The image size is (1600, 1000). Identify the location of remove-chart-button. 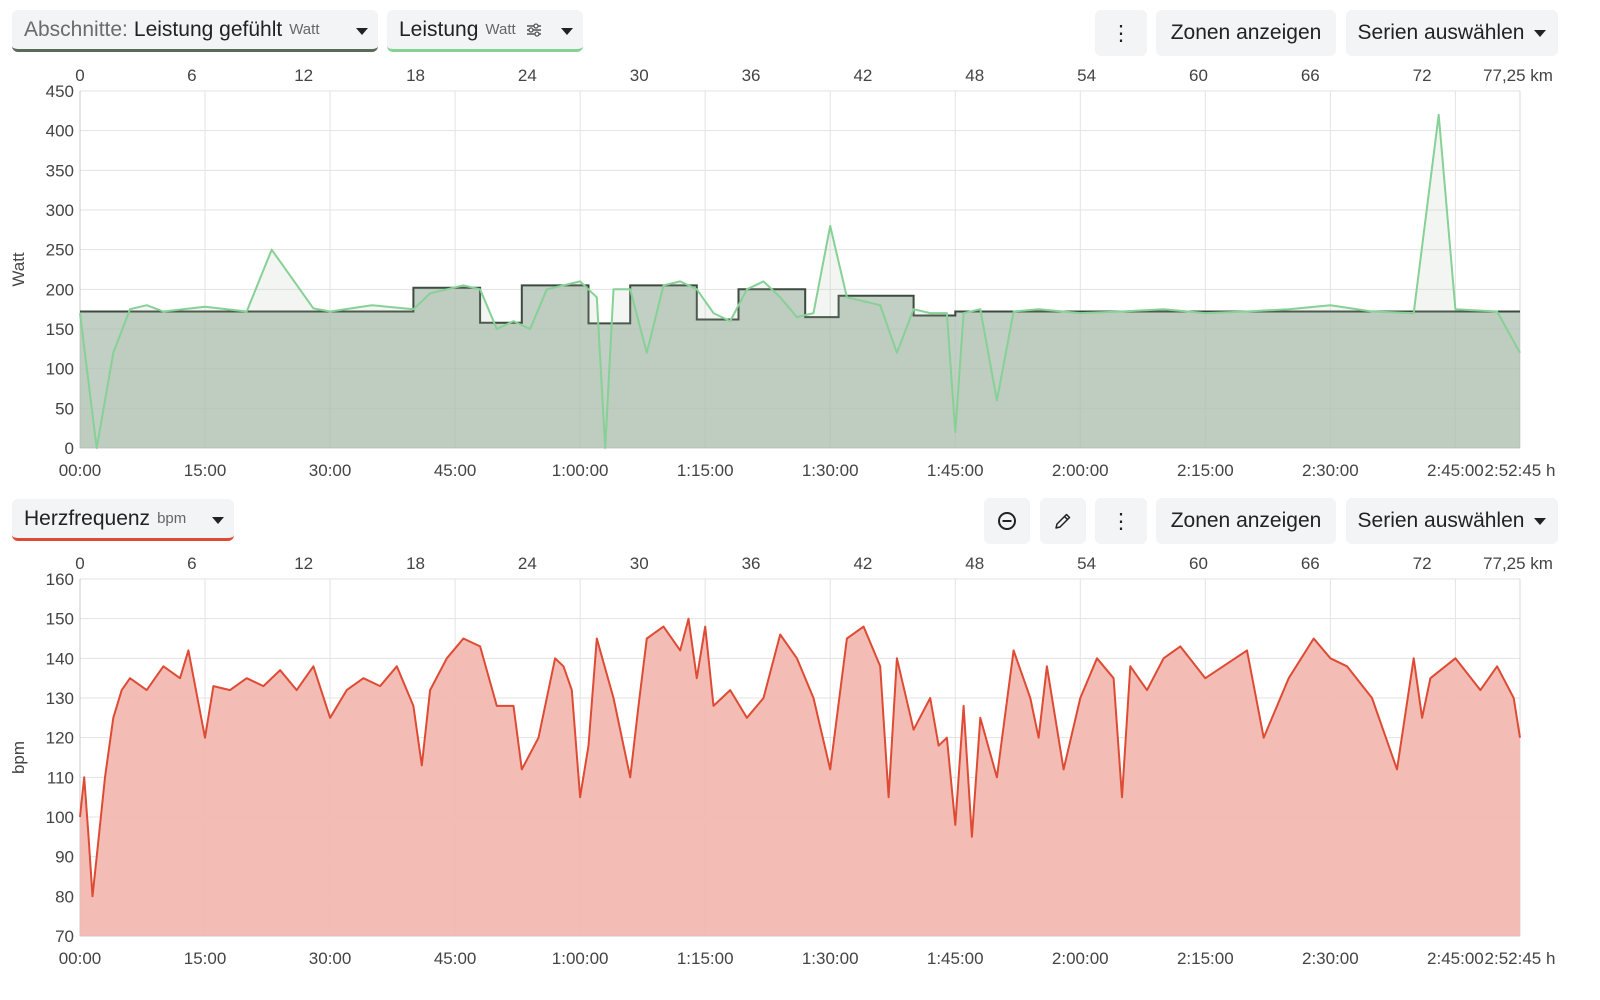
(1007, 521).